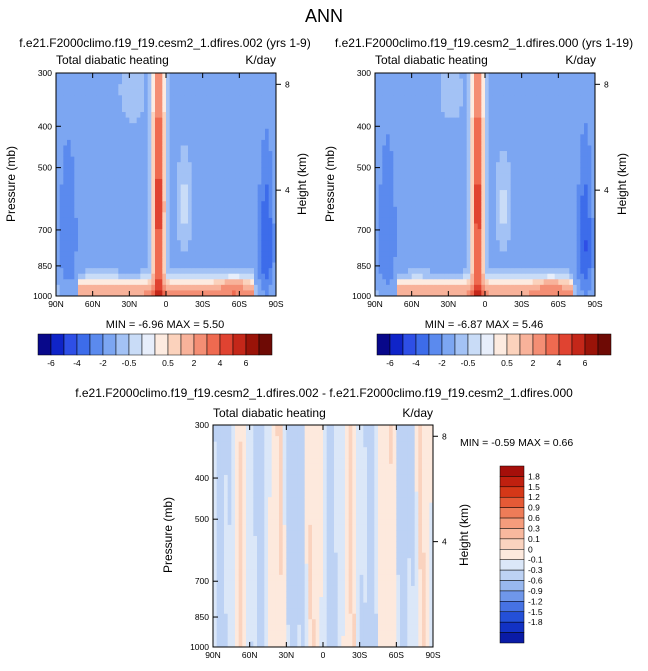 Image resolution: width=648 pixels, height=671 pixels. What do you see at coordinates (559, 363) in the screenshot?
I see `colorbar-label: 4` at bounding box center [559, 363].